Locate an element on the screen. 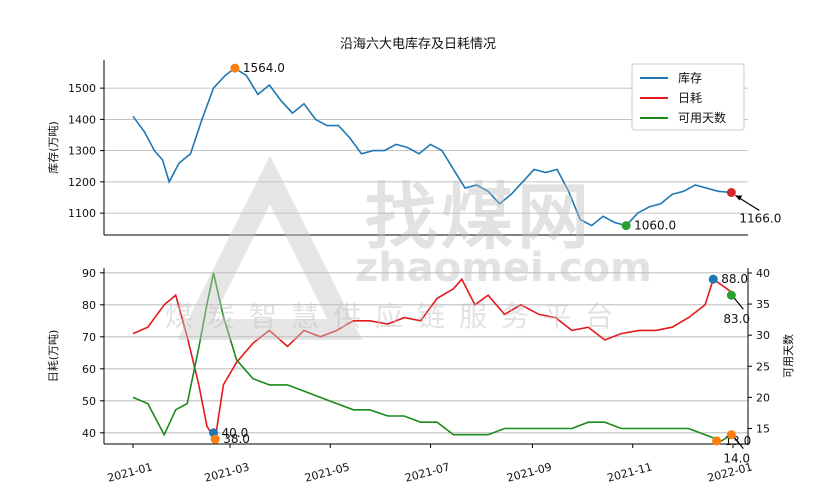  x-tick-label: 2021-09 is located at coordinates (529, 472).